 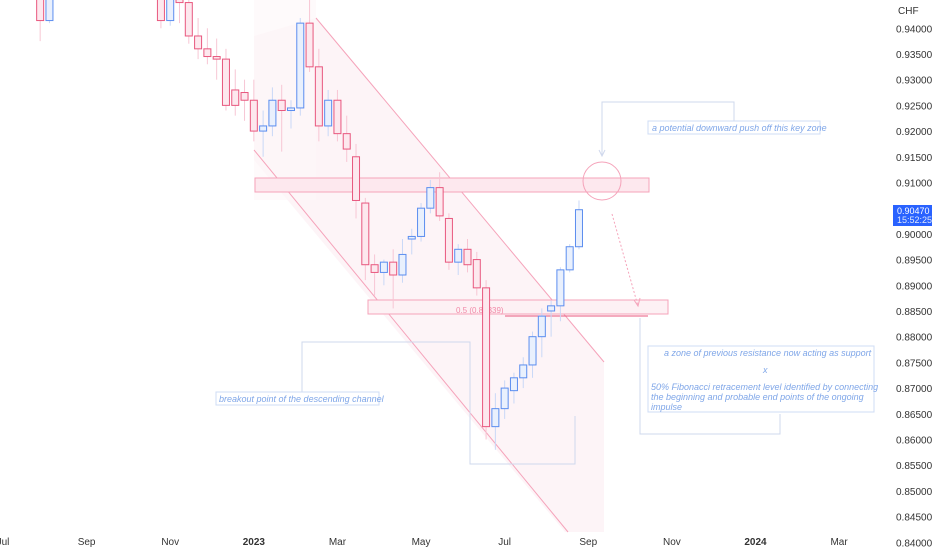 What do you see at coordinates (302, 399) in the screenshot?
I see `annotation-breakout: breakout point of the descending channel` at bounding box center [302, 399].